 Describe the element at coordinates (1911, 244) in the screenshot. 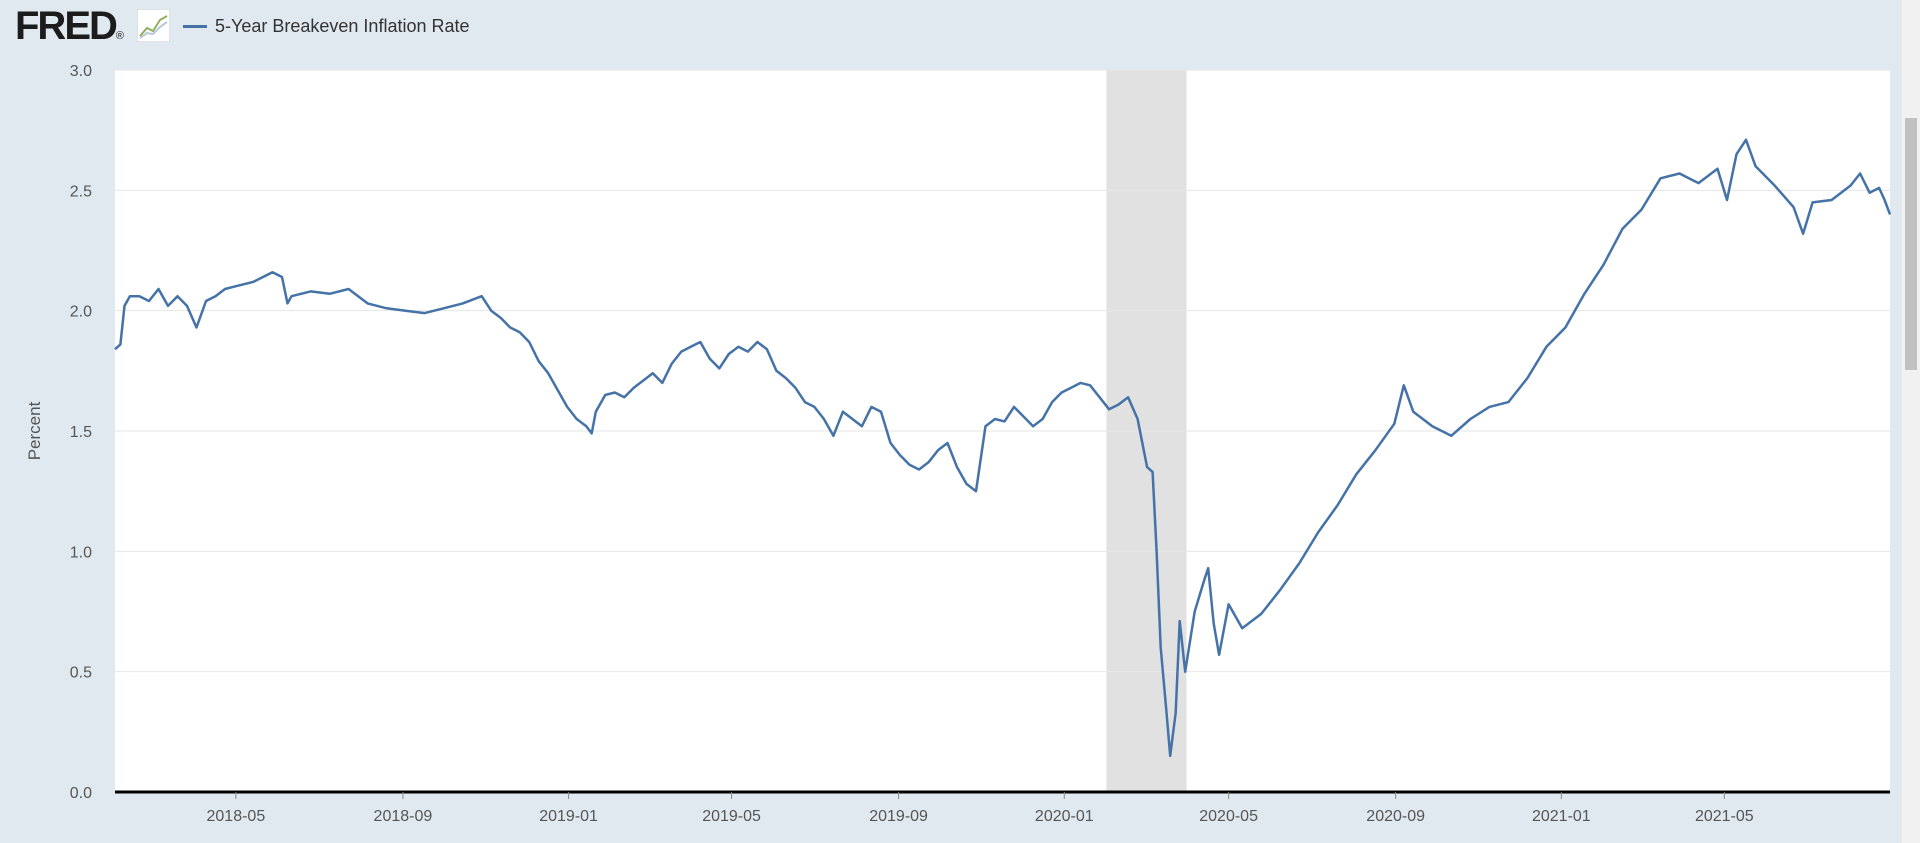

I see `scrollbar-thumb` at that location.